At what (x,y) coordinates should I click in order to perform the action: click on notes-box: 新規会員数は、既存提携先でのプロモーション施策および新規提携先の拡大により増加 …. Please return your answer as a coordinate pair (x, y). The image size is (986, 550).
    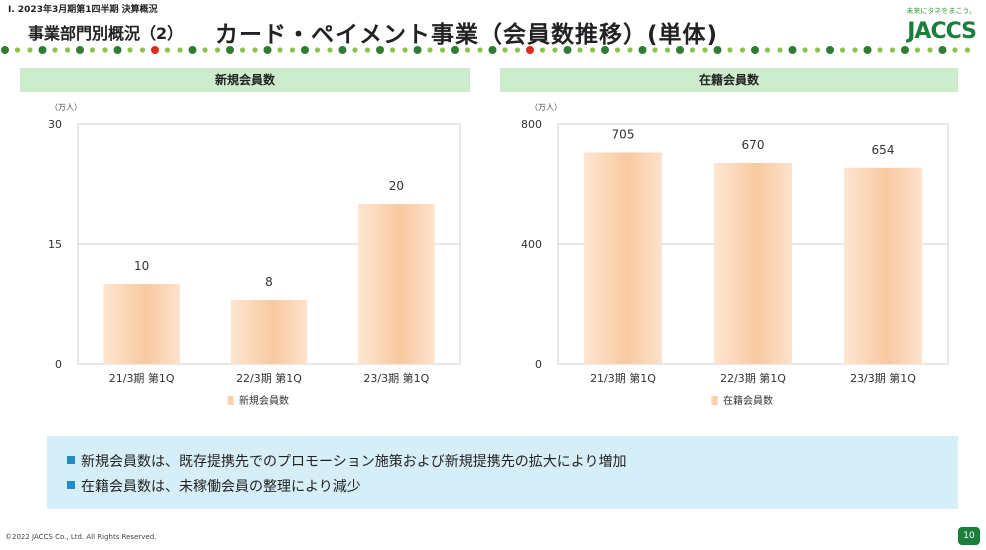
    Looking at the image, I should click on (502, 472).